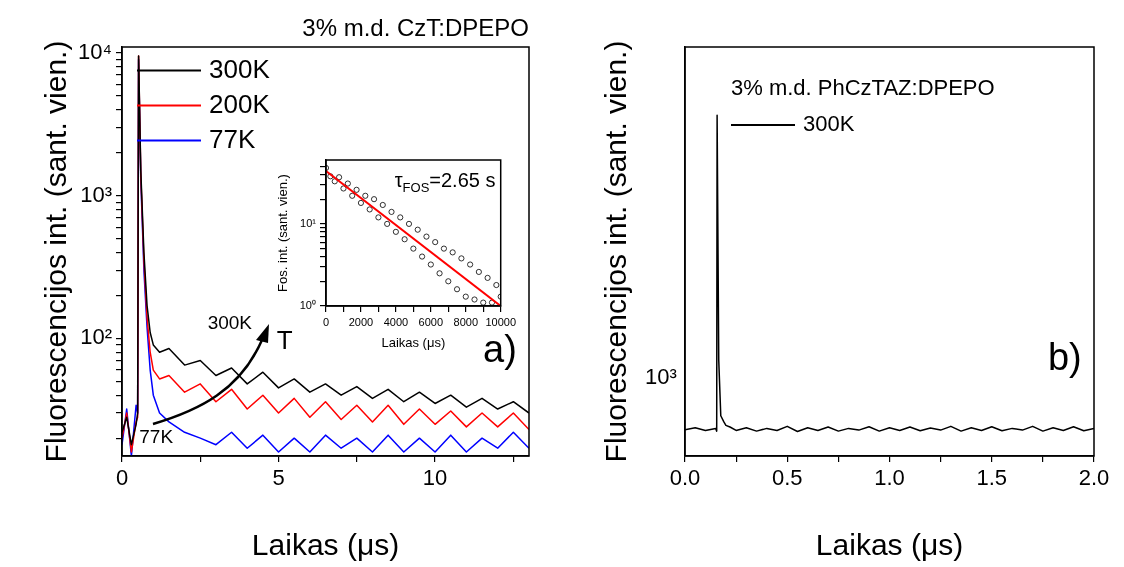 This screenshot has width=1124, height=567. What do you see at coordinates (1064, 356) in the screenshot?
I see `annotation: b)` at bounding box center [1064, 356].